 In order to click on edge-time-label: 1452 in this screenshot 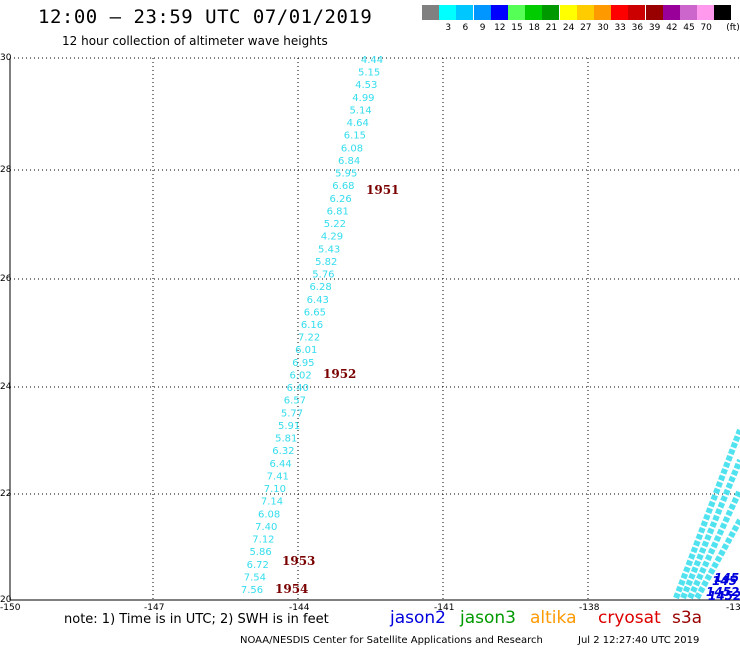, I will do `click(724, 596)`.